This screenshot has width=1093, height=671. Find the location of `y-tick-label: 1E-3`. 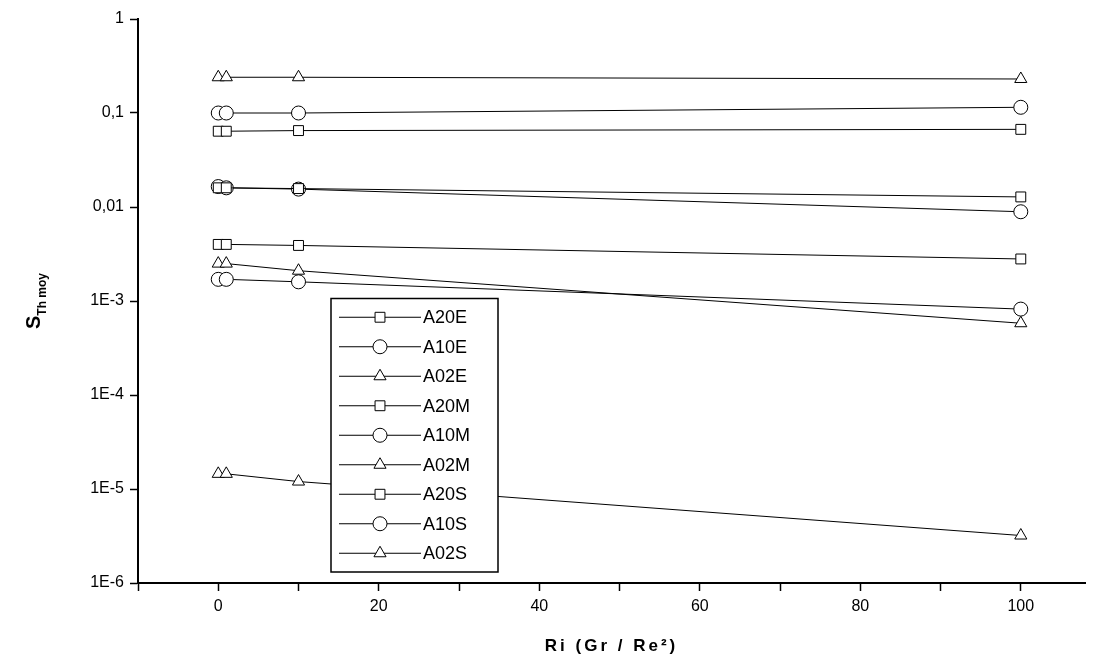

y-tick-label: 1E-3 is located at coordinates (107, 300).